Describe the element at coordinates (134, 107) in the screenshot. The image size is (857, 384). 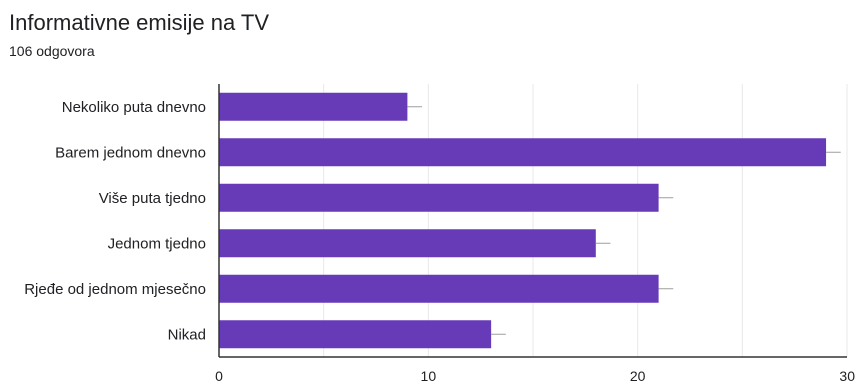
I see `category-label: Nekoliko puta dnevno` at that location.